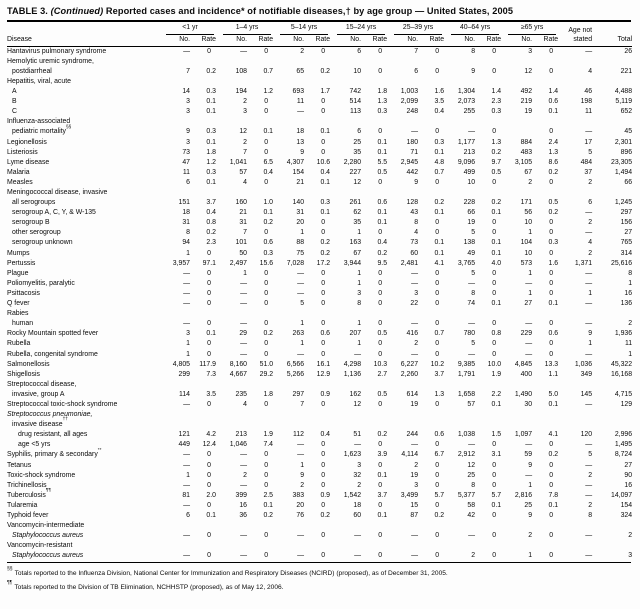 The width and height of the screenshot is (640, 609). What do you see at coordinates (325, 203) in the screenshot?
I see `rate-cell-5-14: 0.3` at bounding box center [325, 203].